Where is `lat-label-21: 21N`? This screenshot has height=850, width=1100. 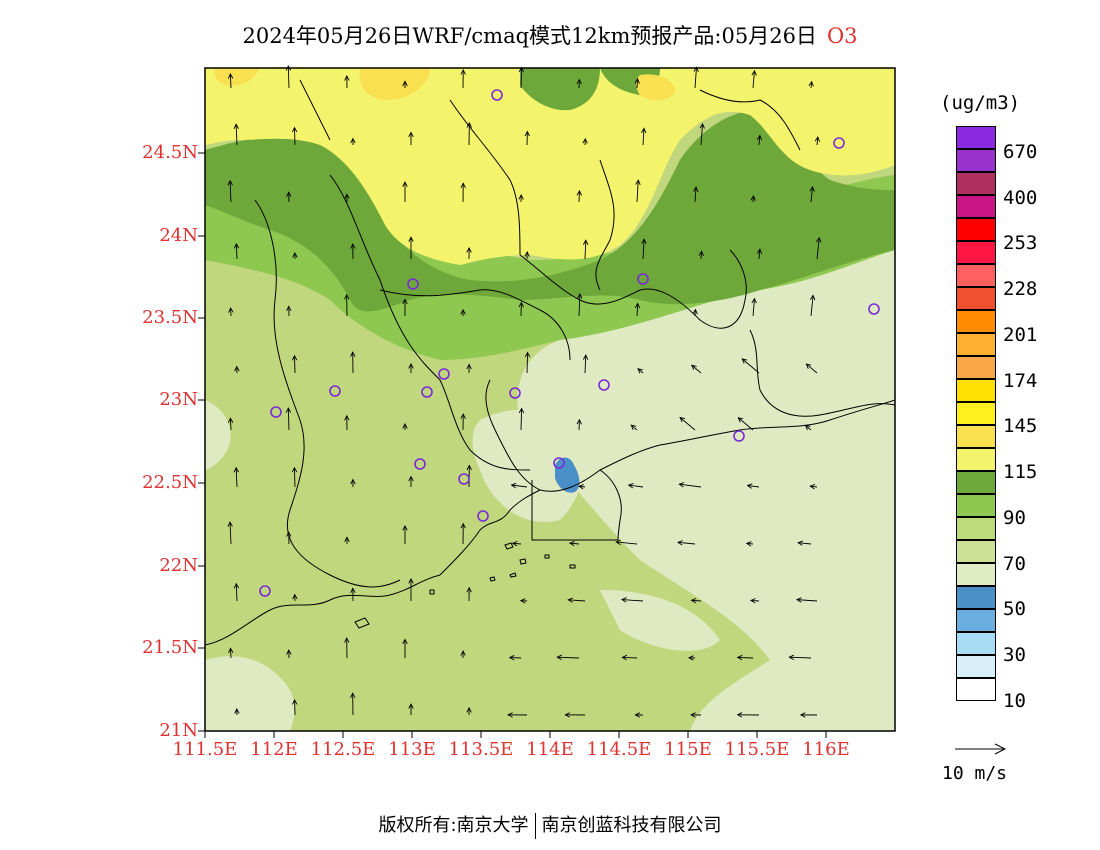
lat-label-21: 21N is located at coordinates (158, 730).